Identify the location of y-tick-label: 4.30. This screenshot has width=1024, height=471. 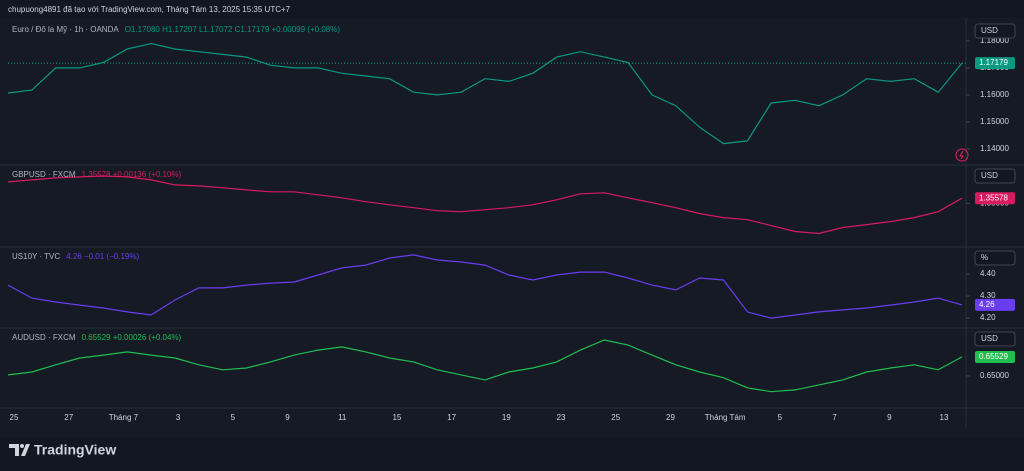
(988, 295).